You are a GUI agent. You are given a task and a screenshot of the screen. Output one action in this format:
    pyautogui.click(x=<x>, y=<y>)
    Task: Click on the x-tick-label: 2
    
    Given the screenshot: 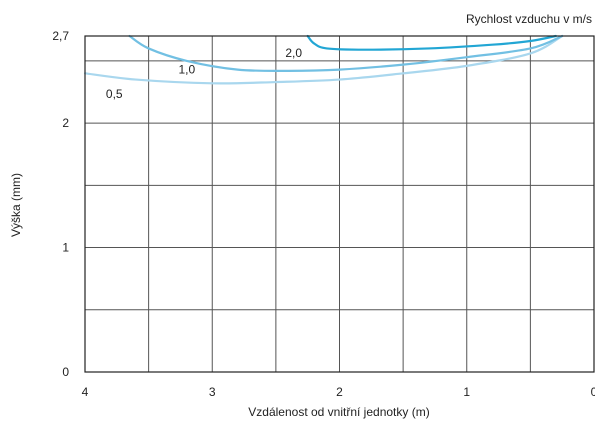 What is the action you would take?
    pyautogui.click(x=339, y=392)
    